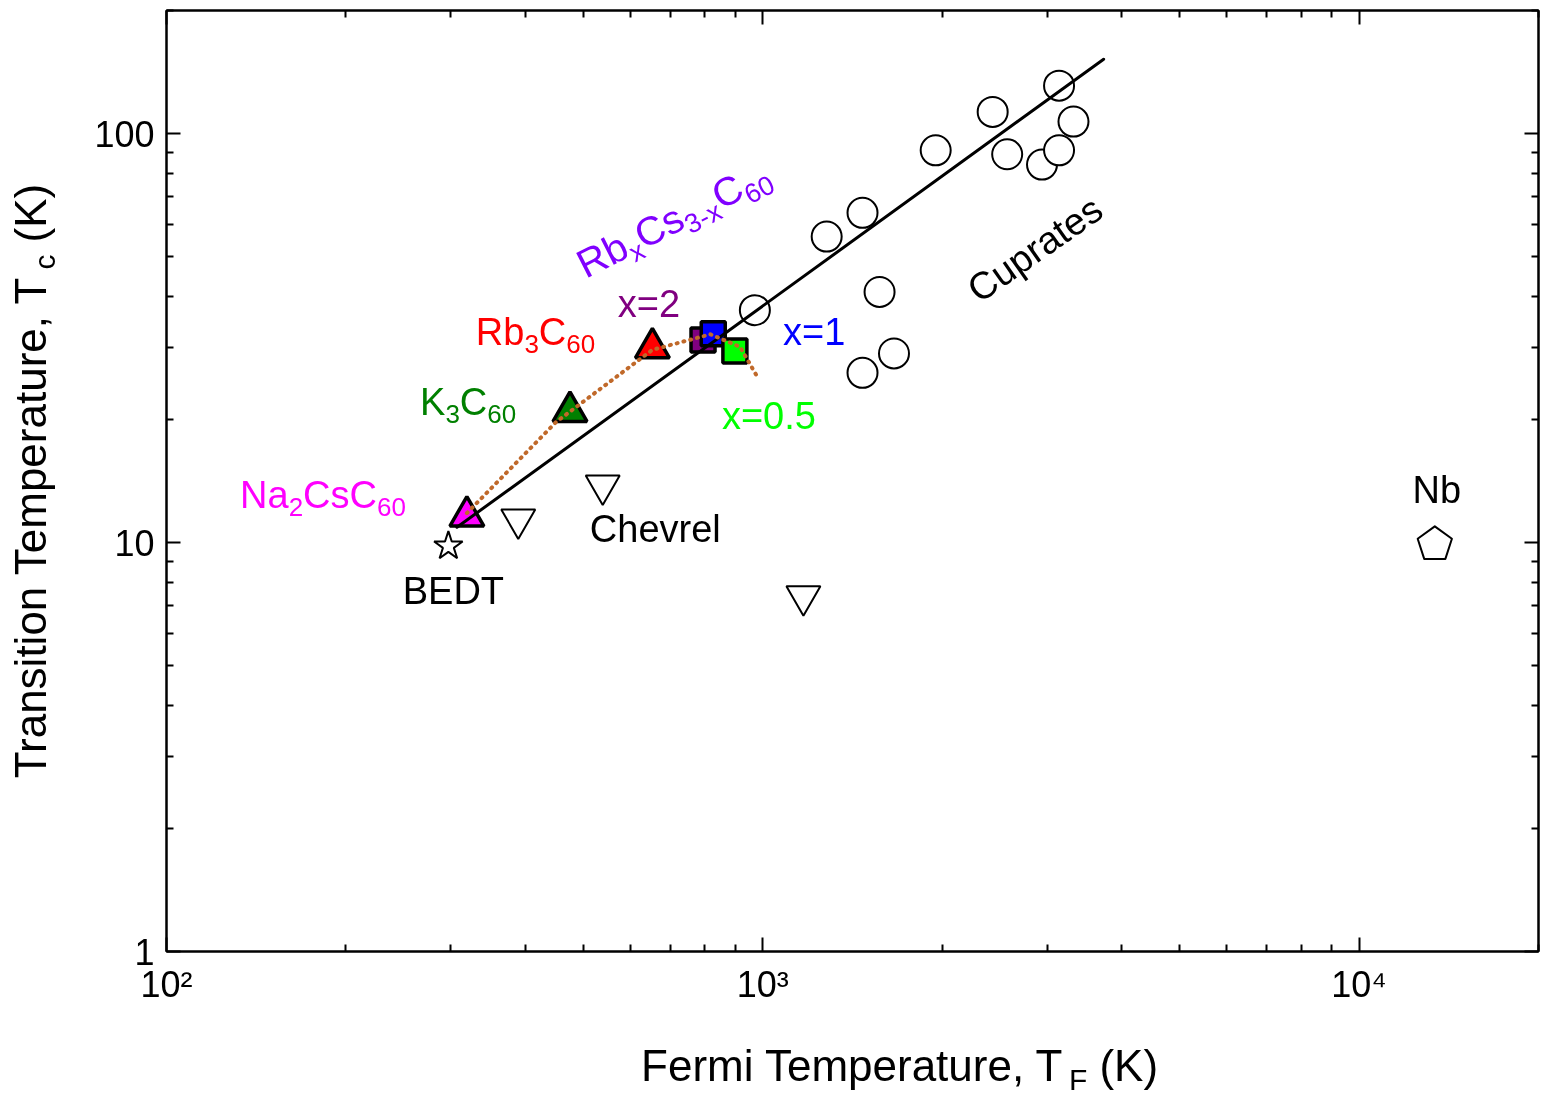 This screenshot has width=1548, height=1099. What do you see at coordinates (124, 134) in the screenshot?
I see `y-tick-label: 100` at bounding box center [124, 134].